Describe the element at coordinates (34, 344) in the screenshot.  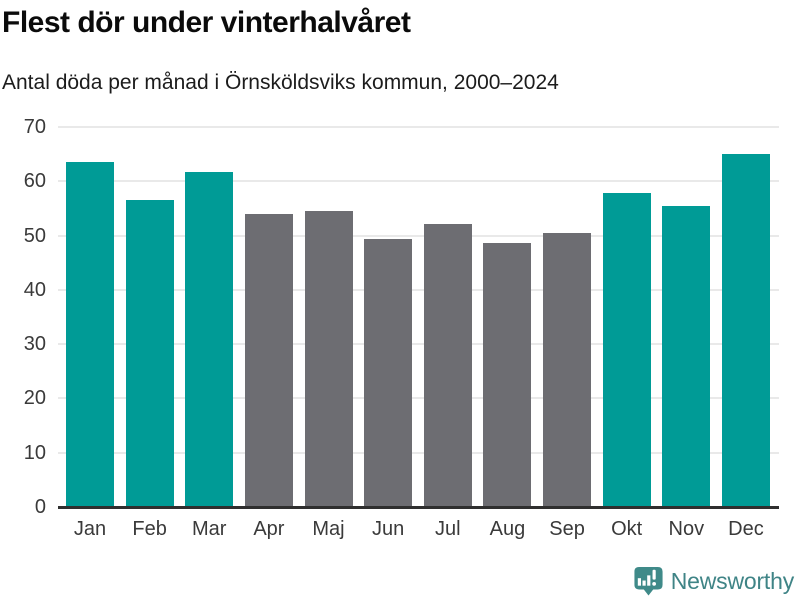
I see `y-axis-tick-30: 30` at that location.